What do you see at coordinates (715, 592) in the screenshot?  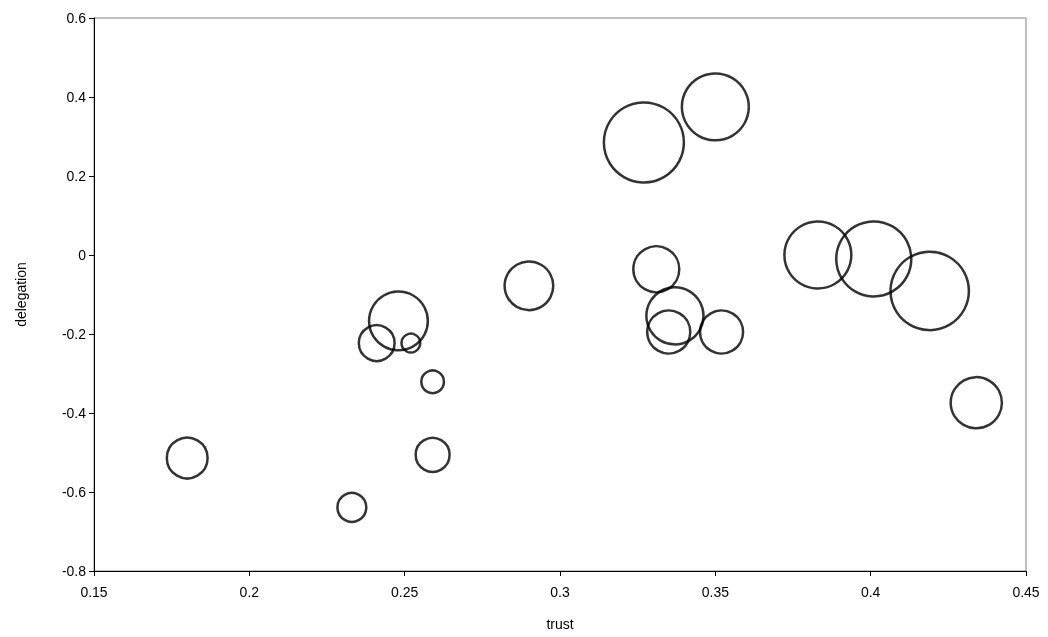 I see `x-tick-label: 0.35` at bounding box center [715, 592].